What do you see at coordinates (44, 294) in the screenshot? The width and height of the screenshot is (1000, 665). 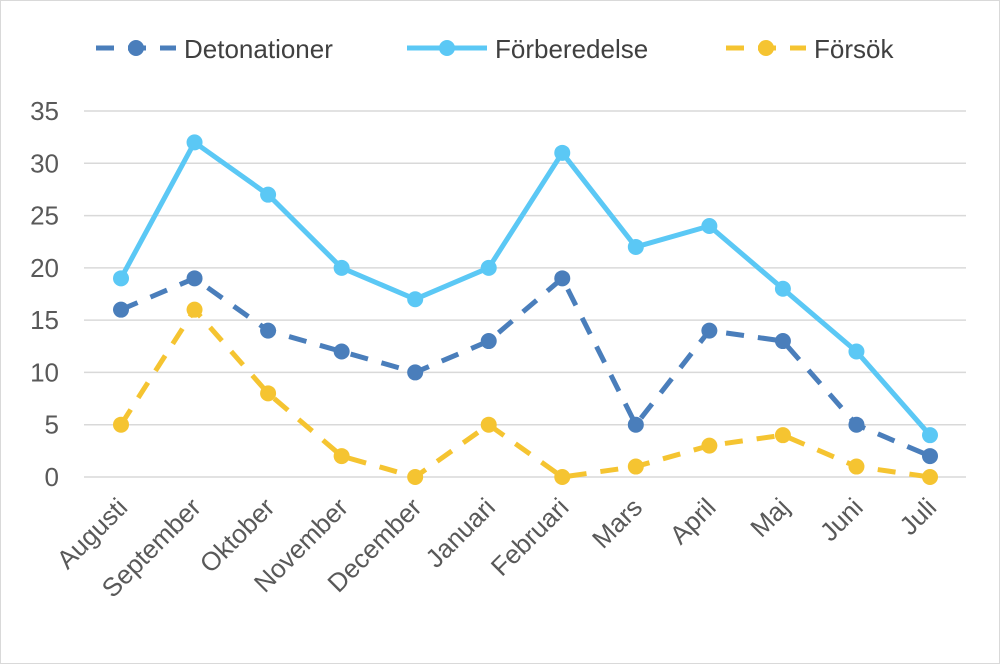 I see `y-axis-ticks: 0 5 10 15 20 25 30 35` at bounding box center [44, 294].